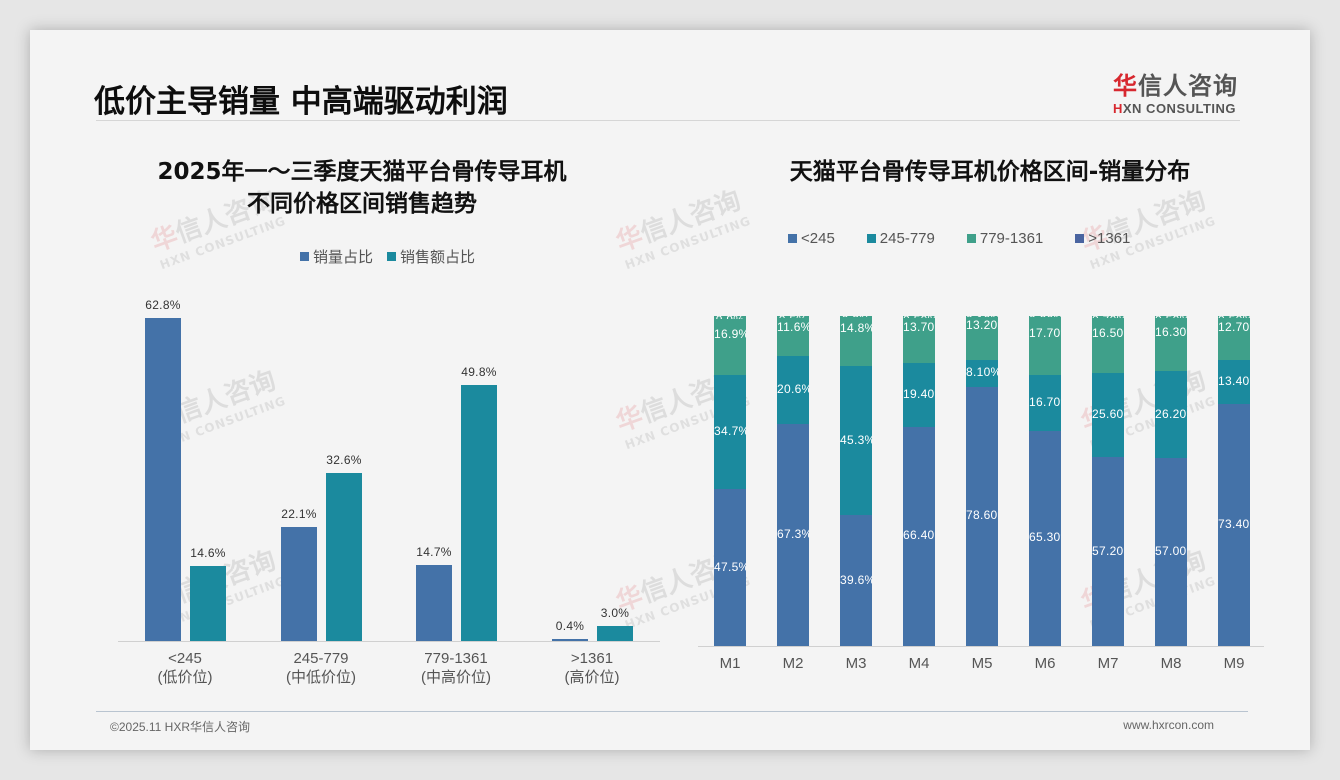 Image resolution: width=1340 pixels, height=780 pixels. Describe the element at coordinates (1171, 331) in the screenshot. I see `segment-value-label: 16.30%` at that location.